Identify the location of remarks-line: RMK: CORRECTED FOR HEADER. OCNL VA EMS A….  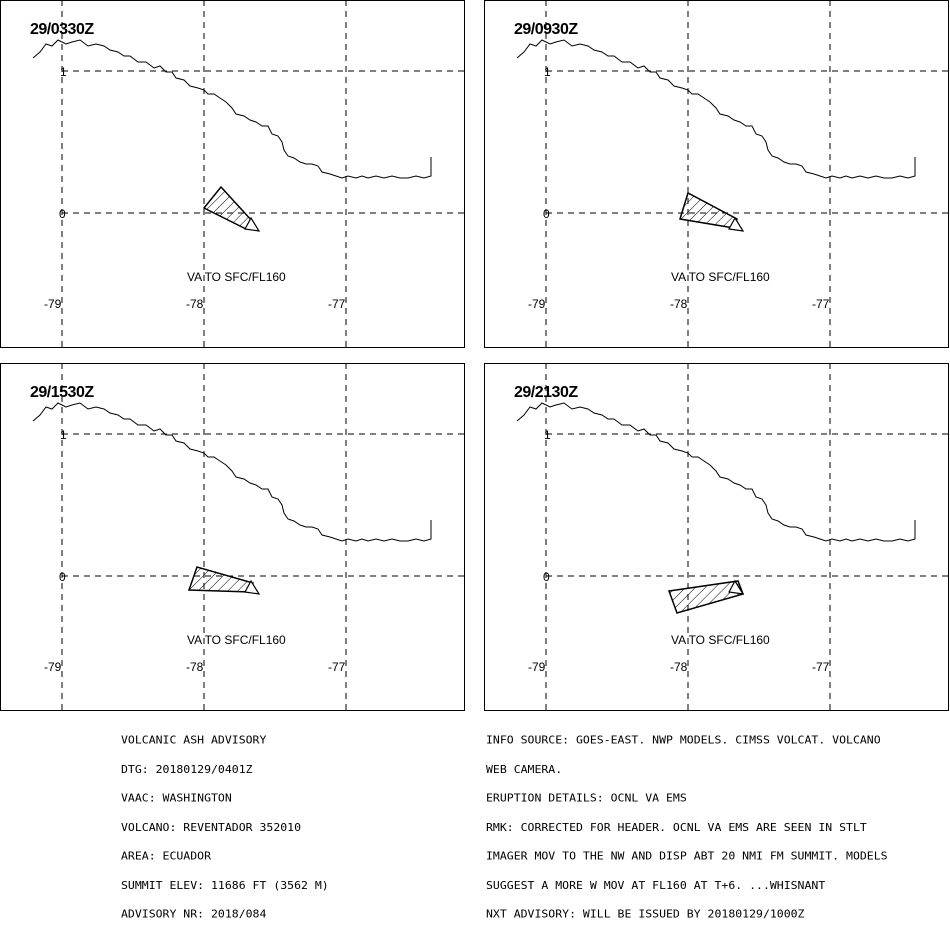
(676, 827).